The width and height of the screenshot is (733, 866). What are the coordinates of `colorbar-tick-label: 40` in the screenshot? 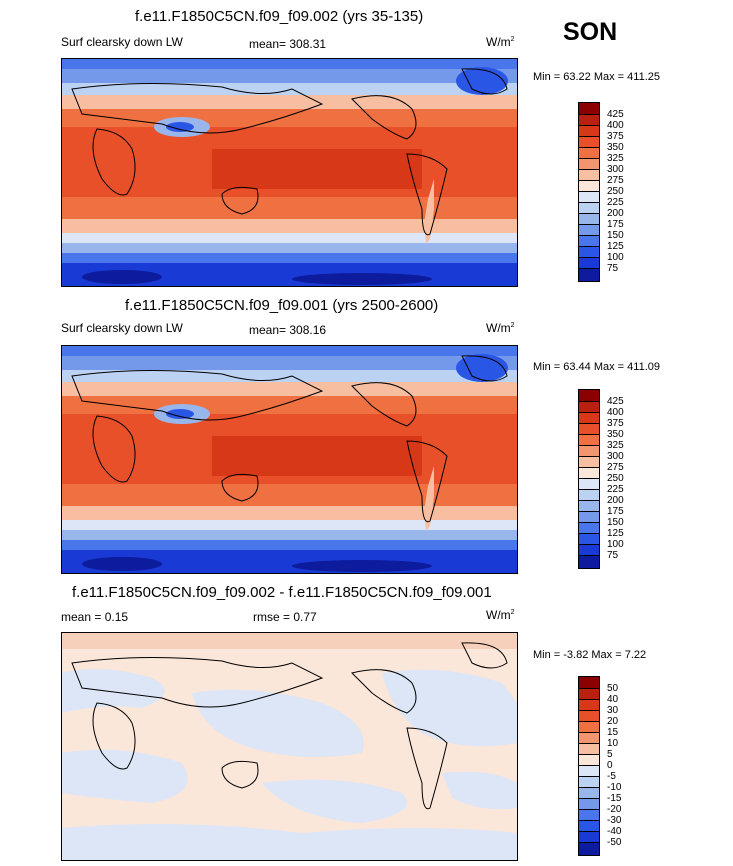 It's located at (613, 699).